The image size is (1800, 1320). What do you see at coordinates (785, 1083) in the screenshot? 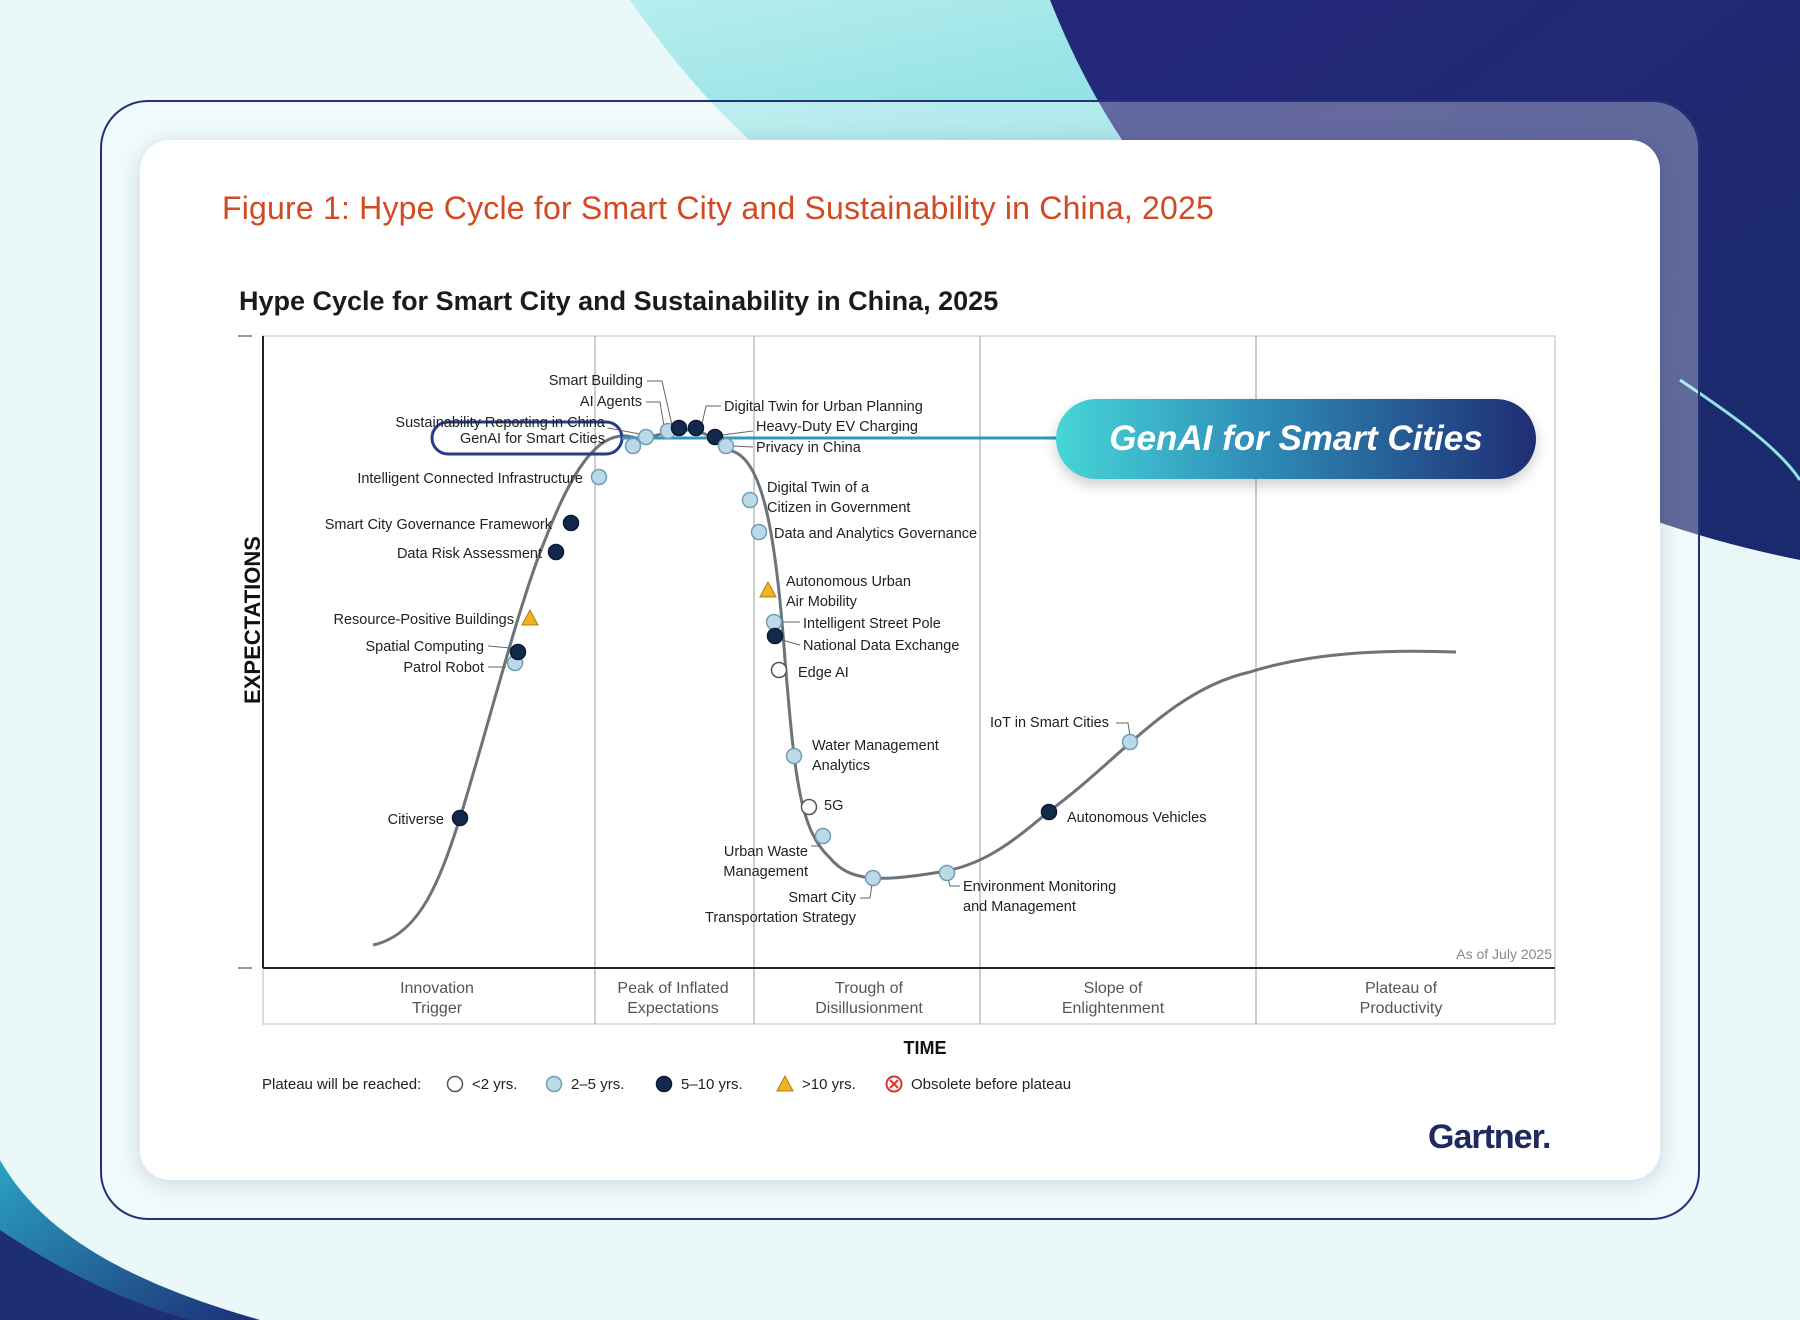
I see `legend-marker-gt10` at bounding box center [785, 1083].